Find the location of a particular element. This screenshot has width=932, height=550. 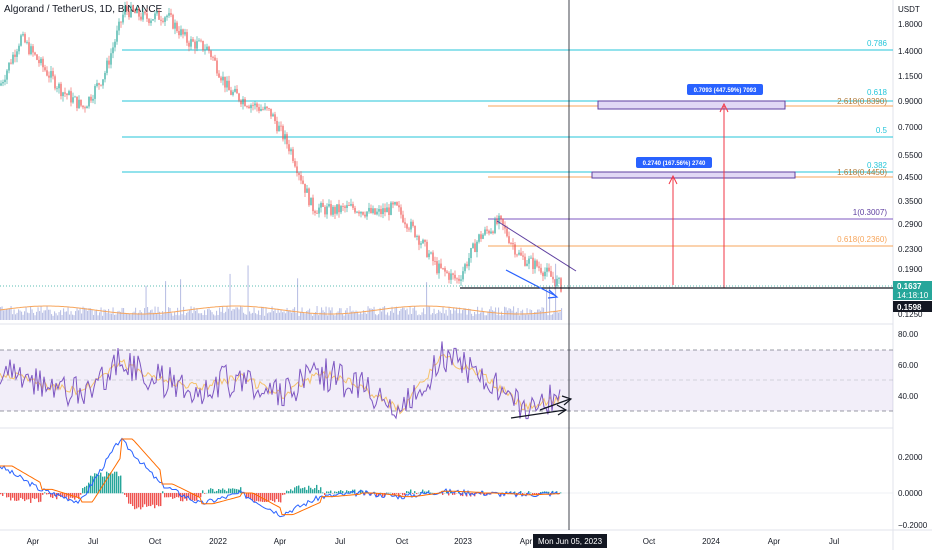

signal-line is located at coordinates (280, 477).